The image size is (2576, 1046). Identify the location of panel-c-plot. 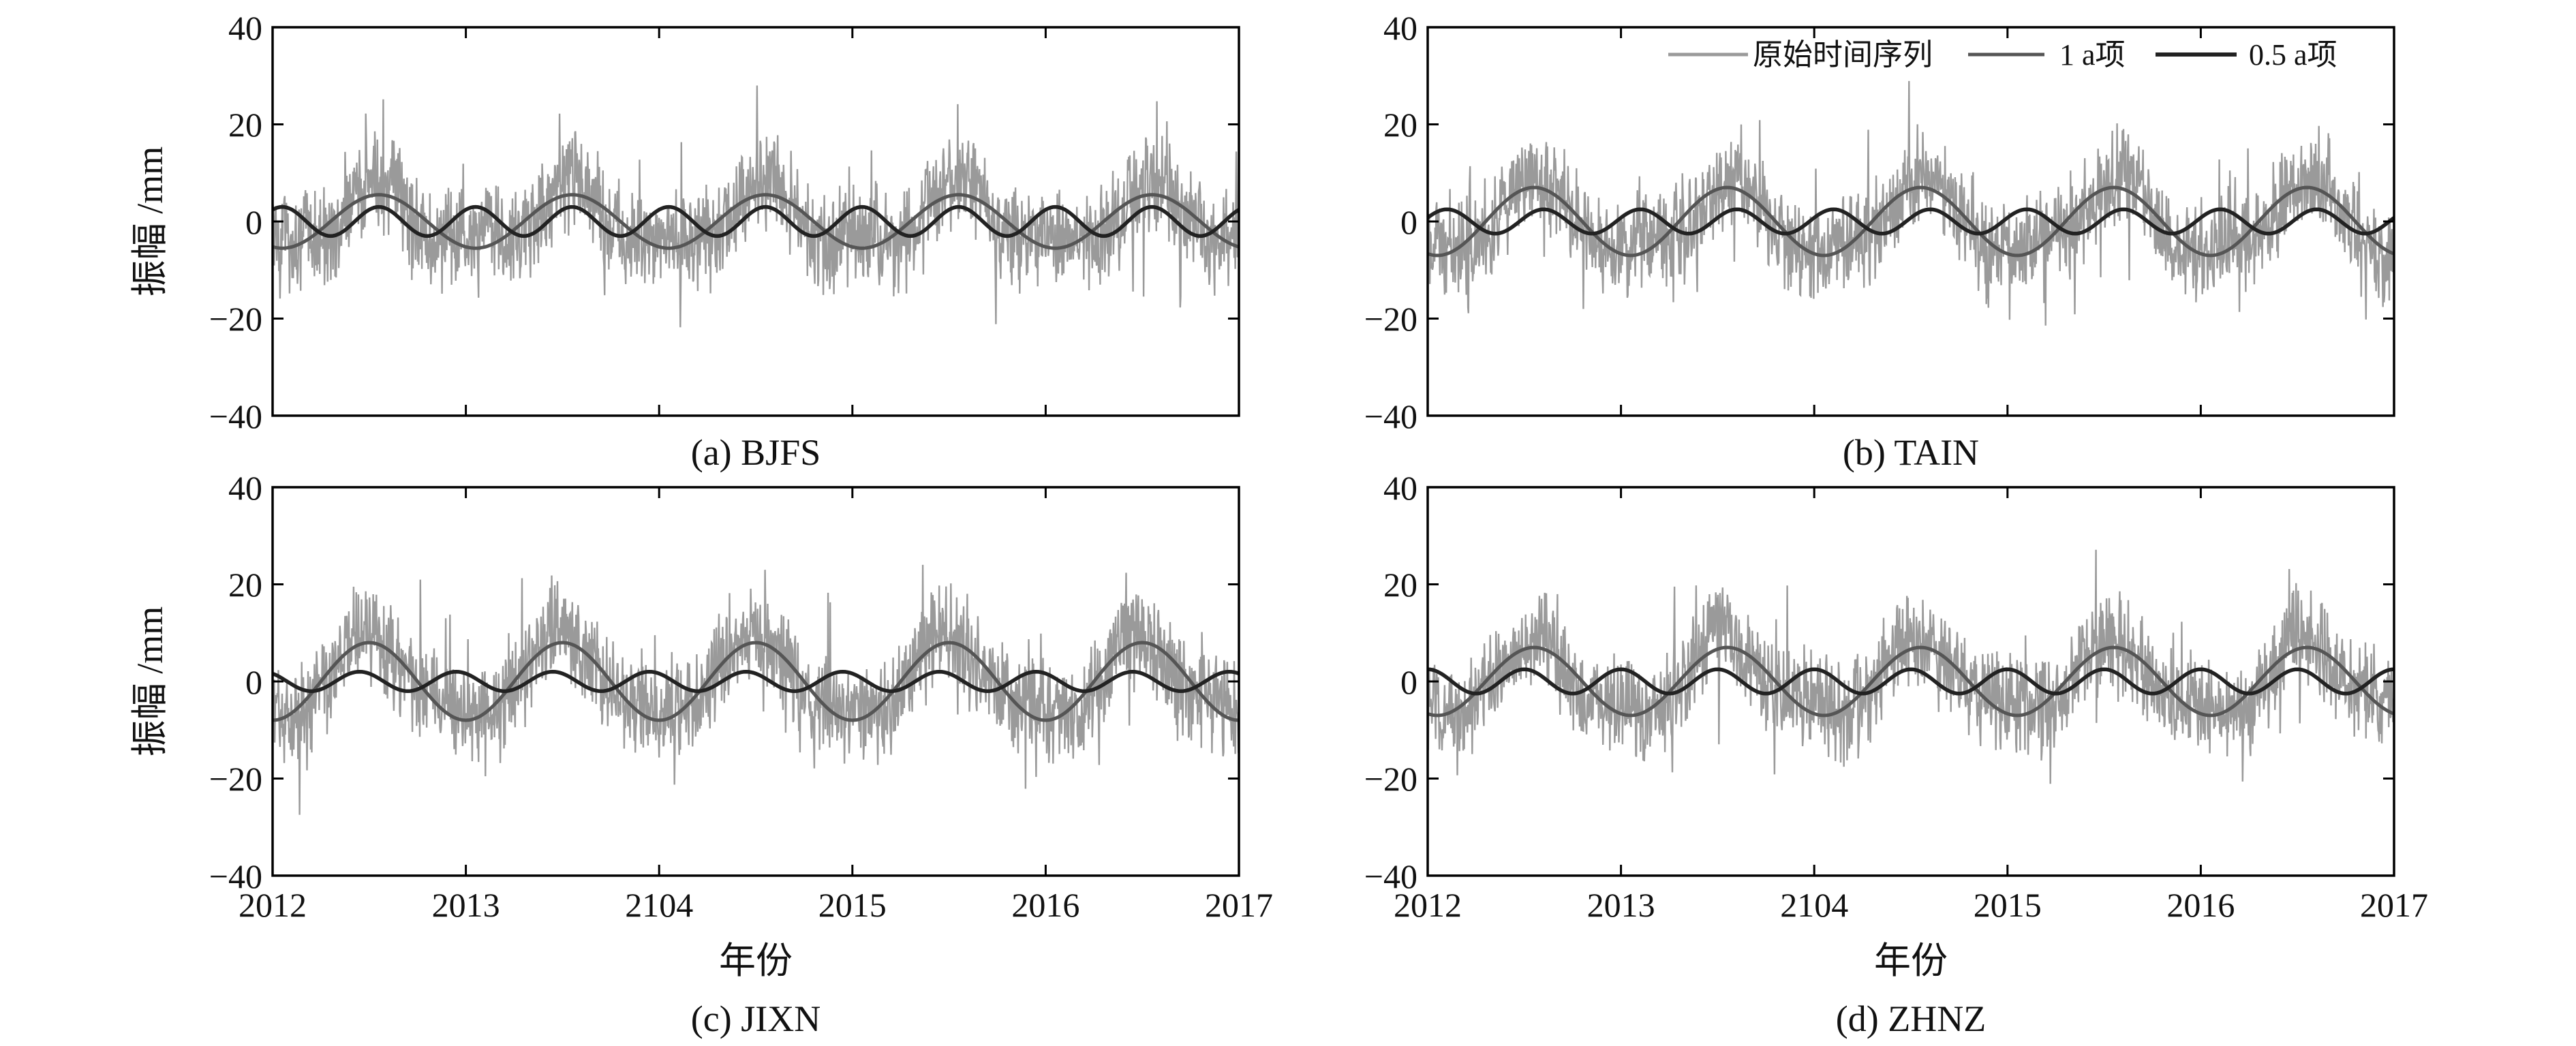
(756, 690).